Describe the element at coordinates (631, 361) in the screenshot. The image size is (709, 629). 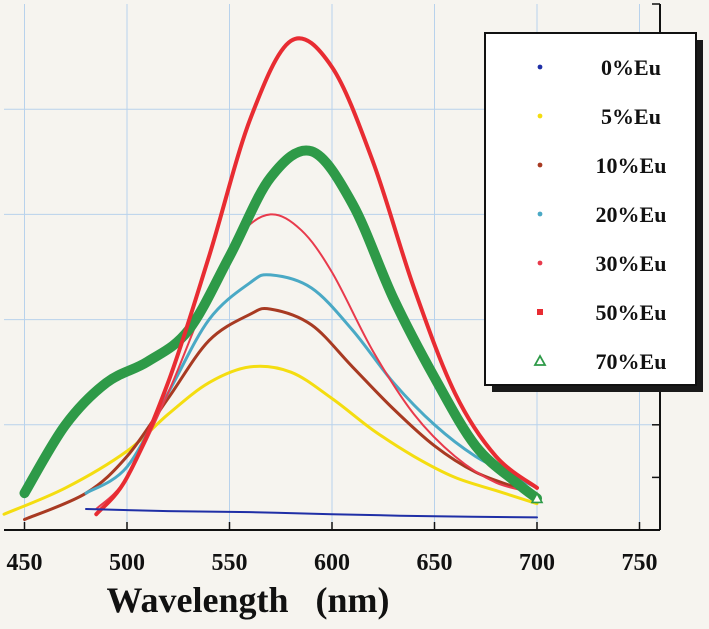
I see `legend-label-70pct-eu: 70%Eu` at that location.